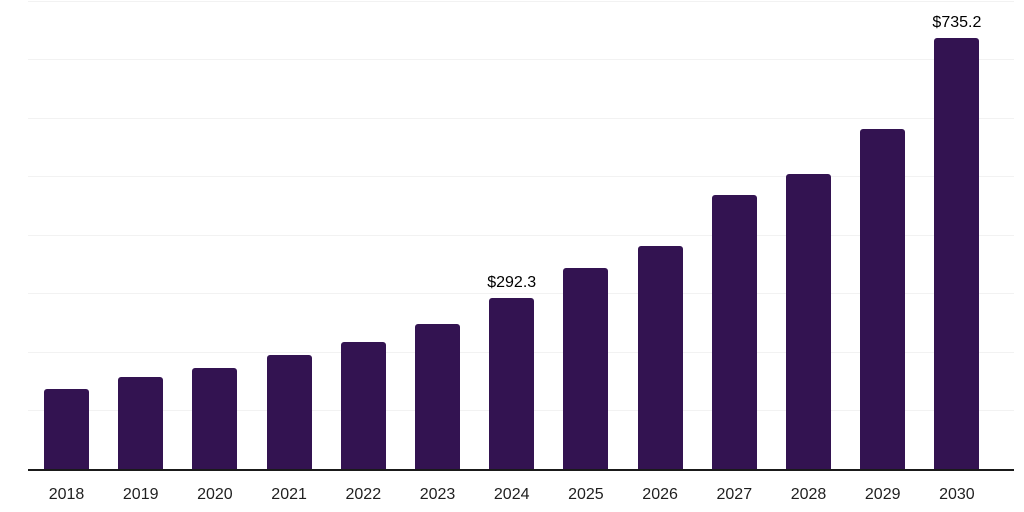 The image size is (1024, 512). What do you see at coordinates (66, 494) in the screenshot?
I see `x-tick-label-2018: 2018` at bounding box center [66, 494].